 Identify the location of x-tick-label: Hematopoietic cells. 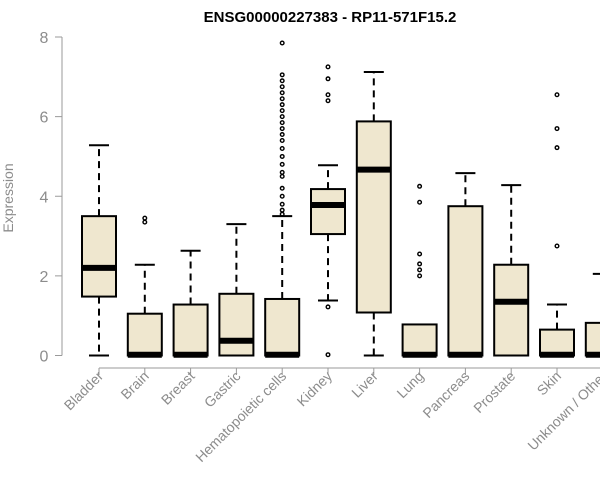
(240, 416).